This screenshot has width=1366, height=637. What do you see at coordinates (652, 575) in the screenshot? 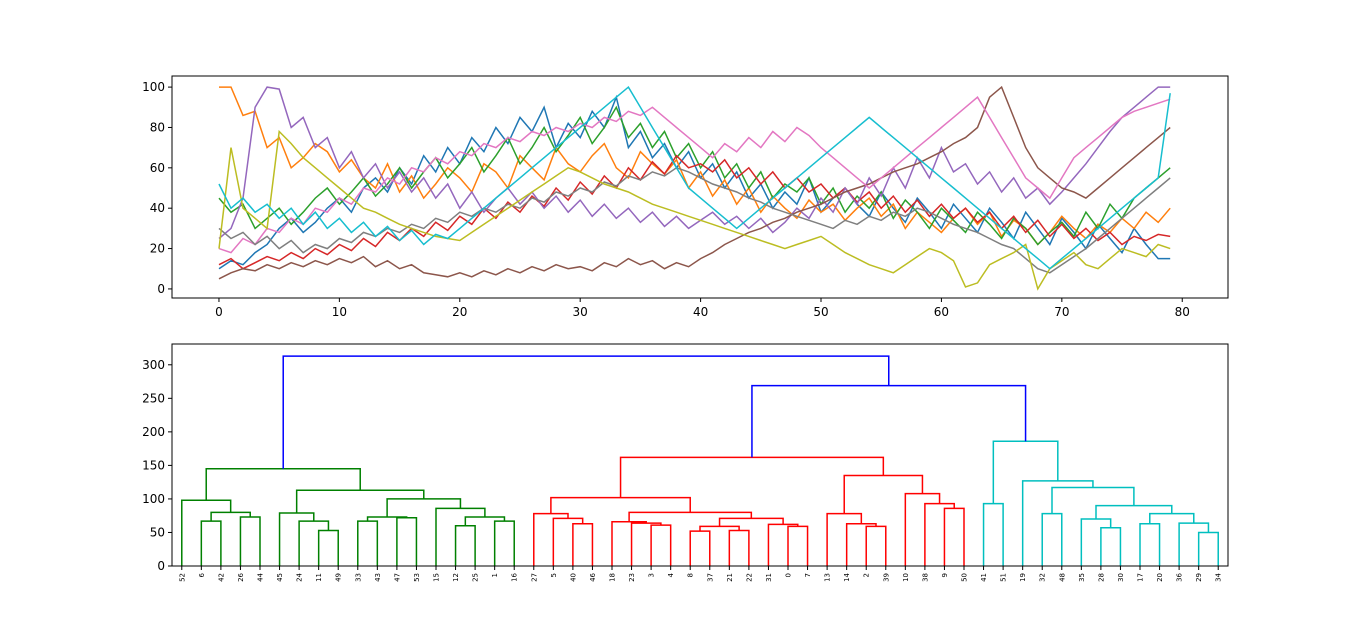
I see `leaf-label: 3` at bounding box center [652, 575].